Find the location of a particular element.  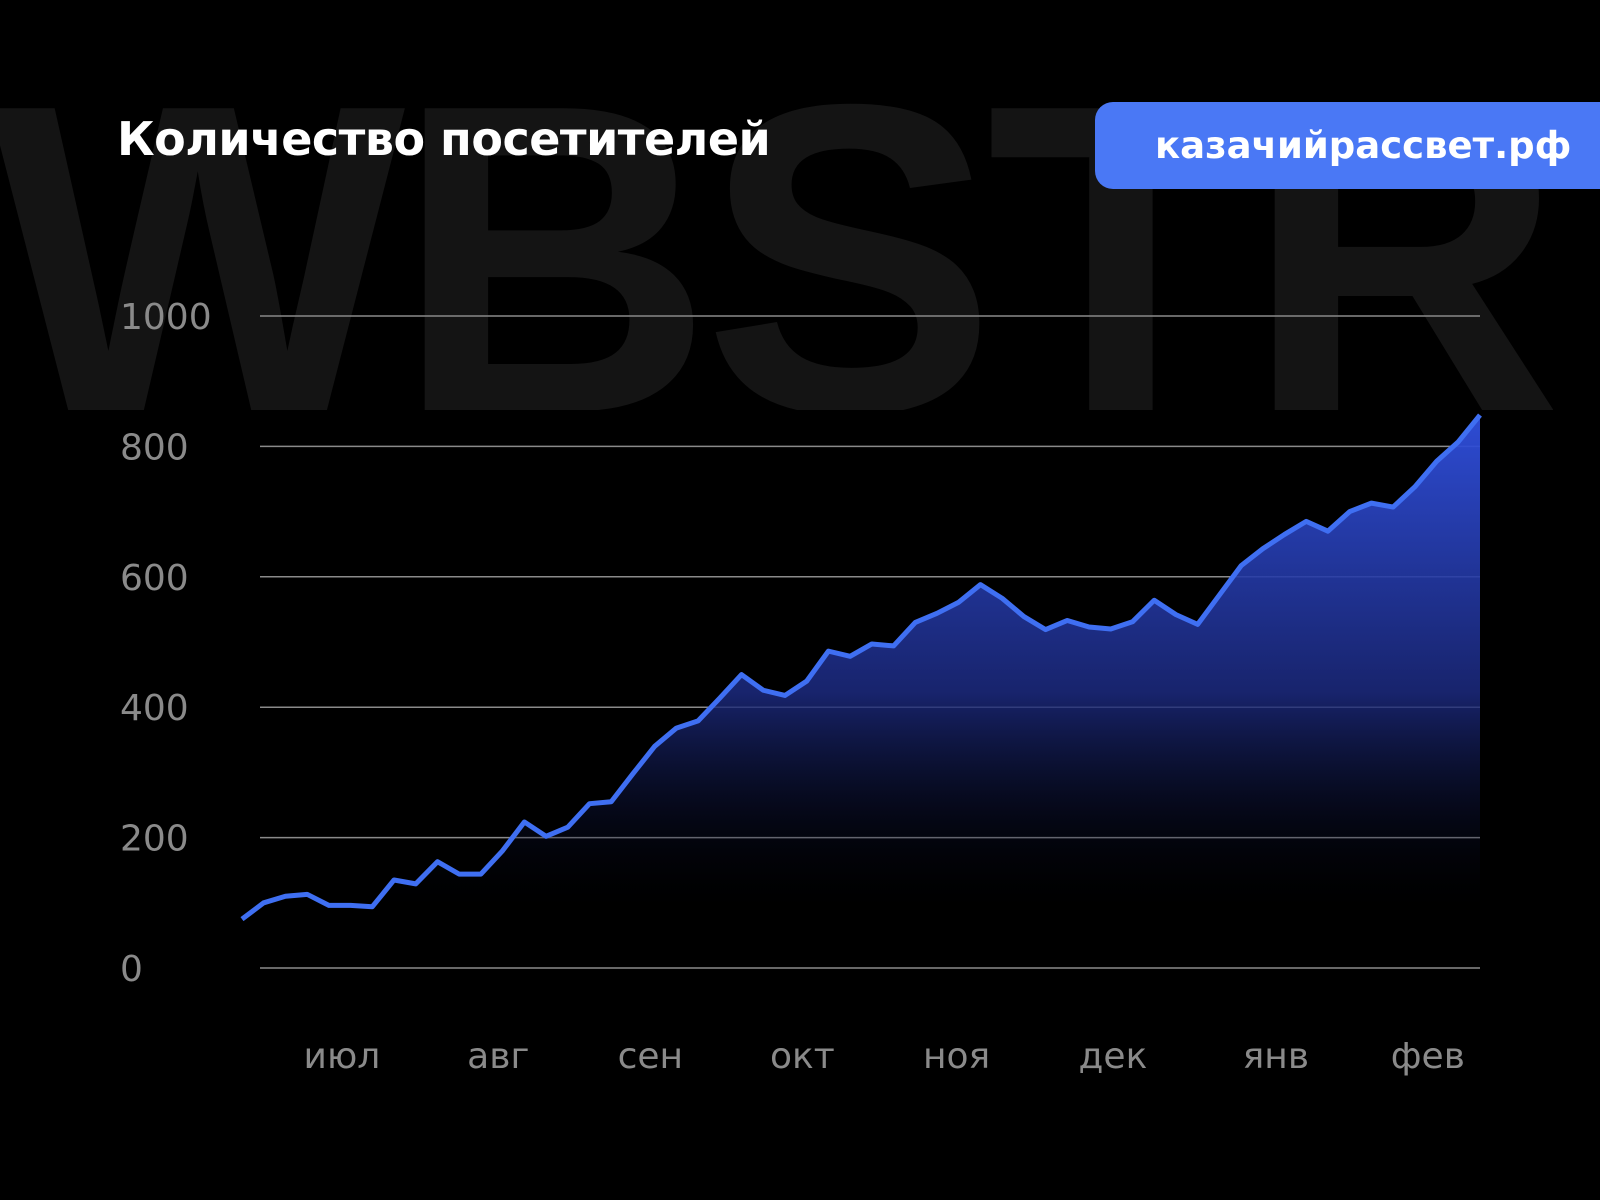

y-tick-label: 800 is located at coordinates (154, 447).